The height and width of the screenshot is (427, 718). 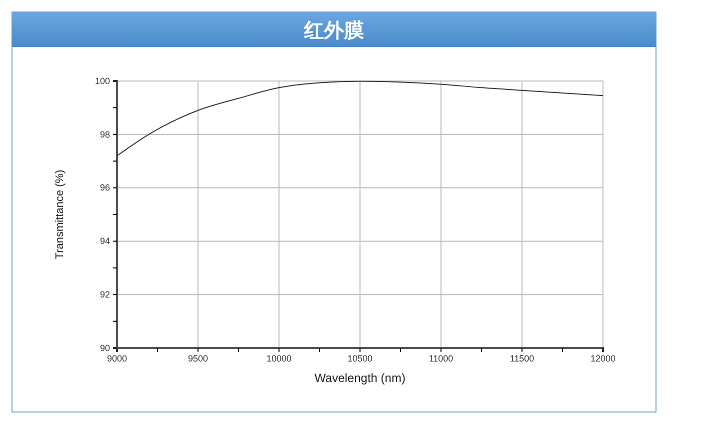 I want to click on x-tick-label: 11000, so click(x=441, y=358).